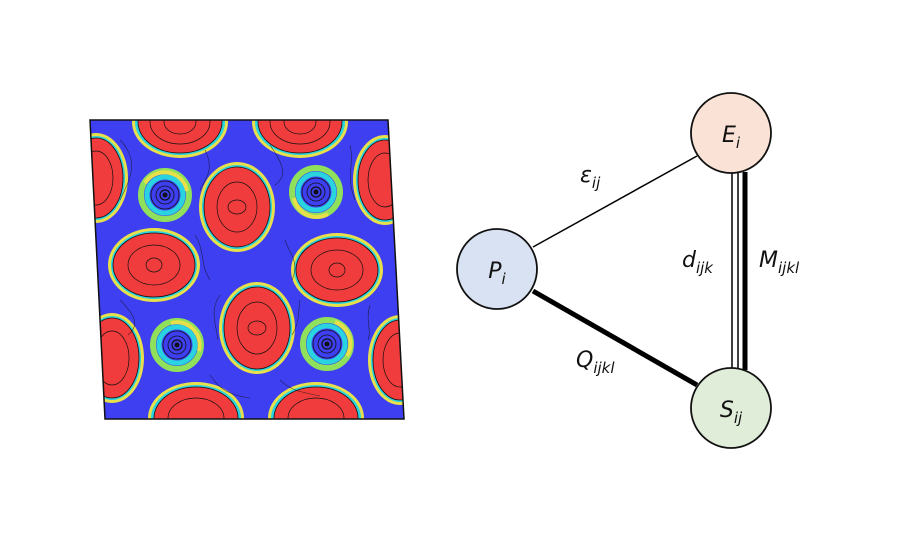 The height and width of the screenshot is (540, 900). What do you see at coordinates (731, 137) in the screenshot?
I see `node-E-label: Ei` at bounding box center [731, 137].